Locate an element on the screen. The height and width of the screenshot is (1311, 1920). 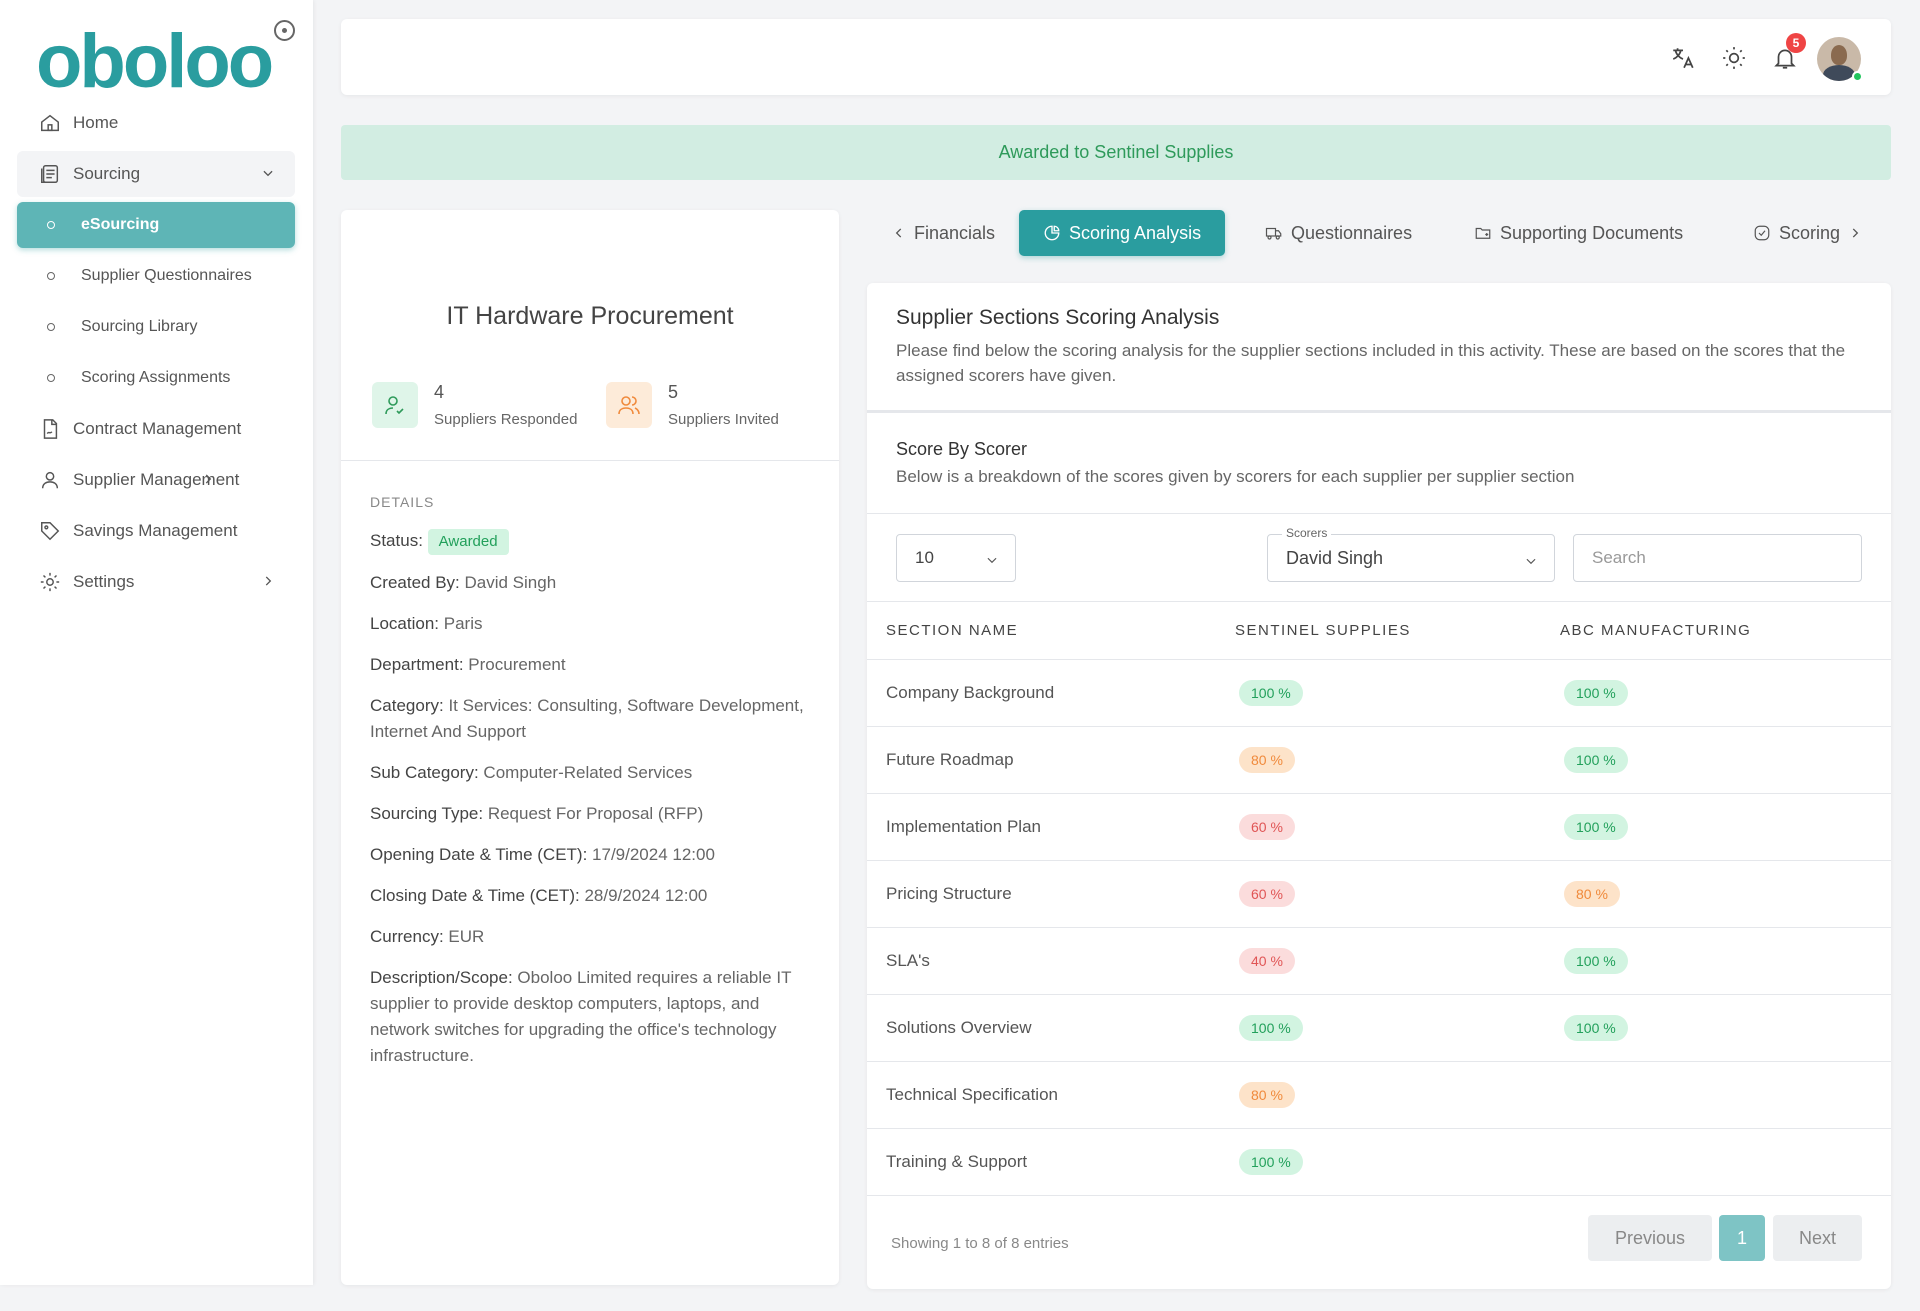
folder-icon is located at coordinates (1483, 233).